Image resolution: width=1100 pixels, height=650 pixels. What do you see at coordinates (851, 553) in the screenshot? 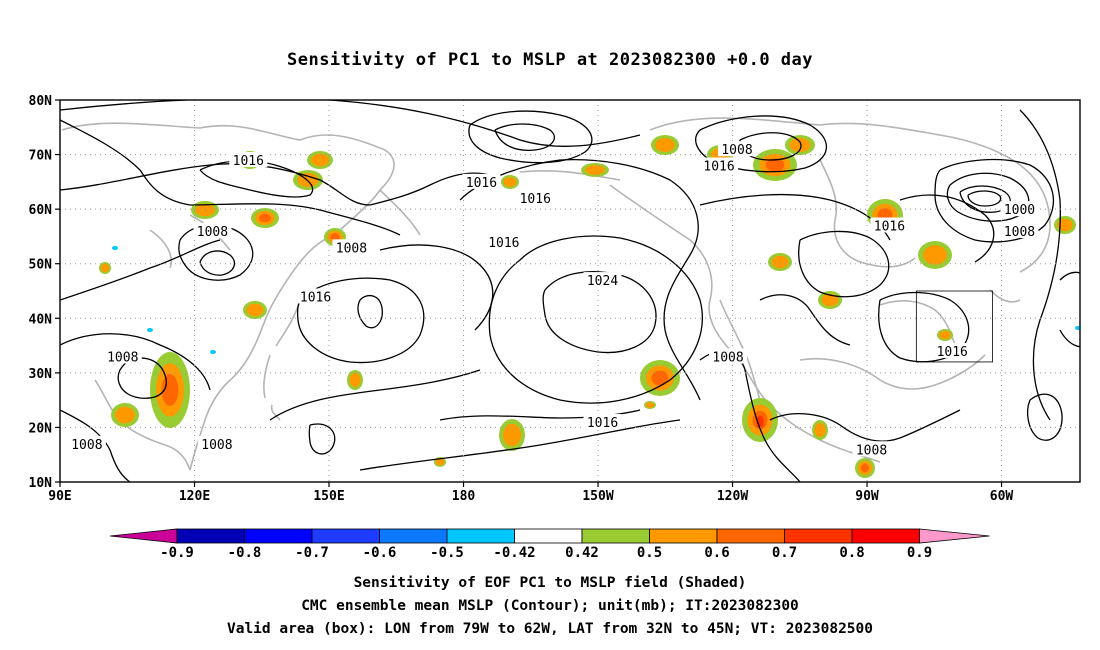
I see `colorbar-label: 0.8` at bounding box center [851, 553].